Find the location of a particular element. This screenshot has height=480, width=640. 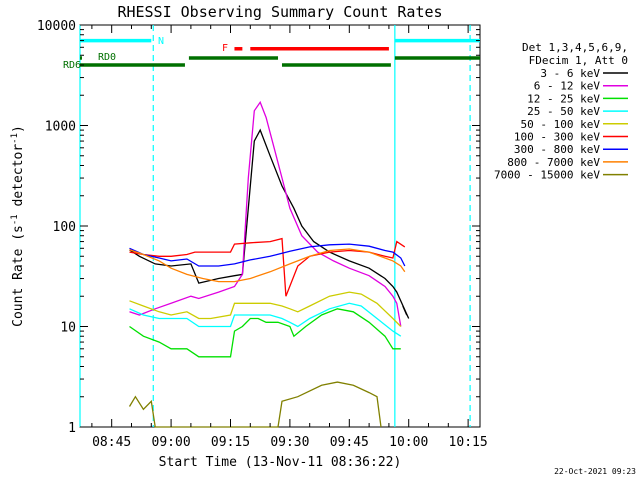

status-bar-label: RD0 is located at coordinates (107, 57).